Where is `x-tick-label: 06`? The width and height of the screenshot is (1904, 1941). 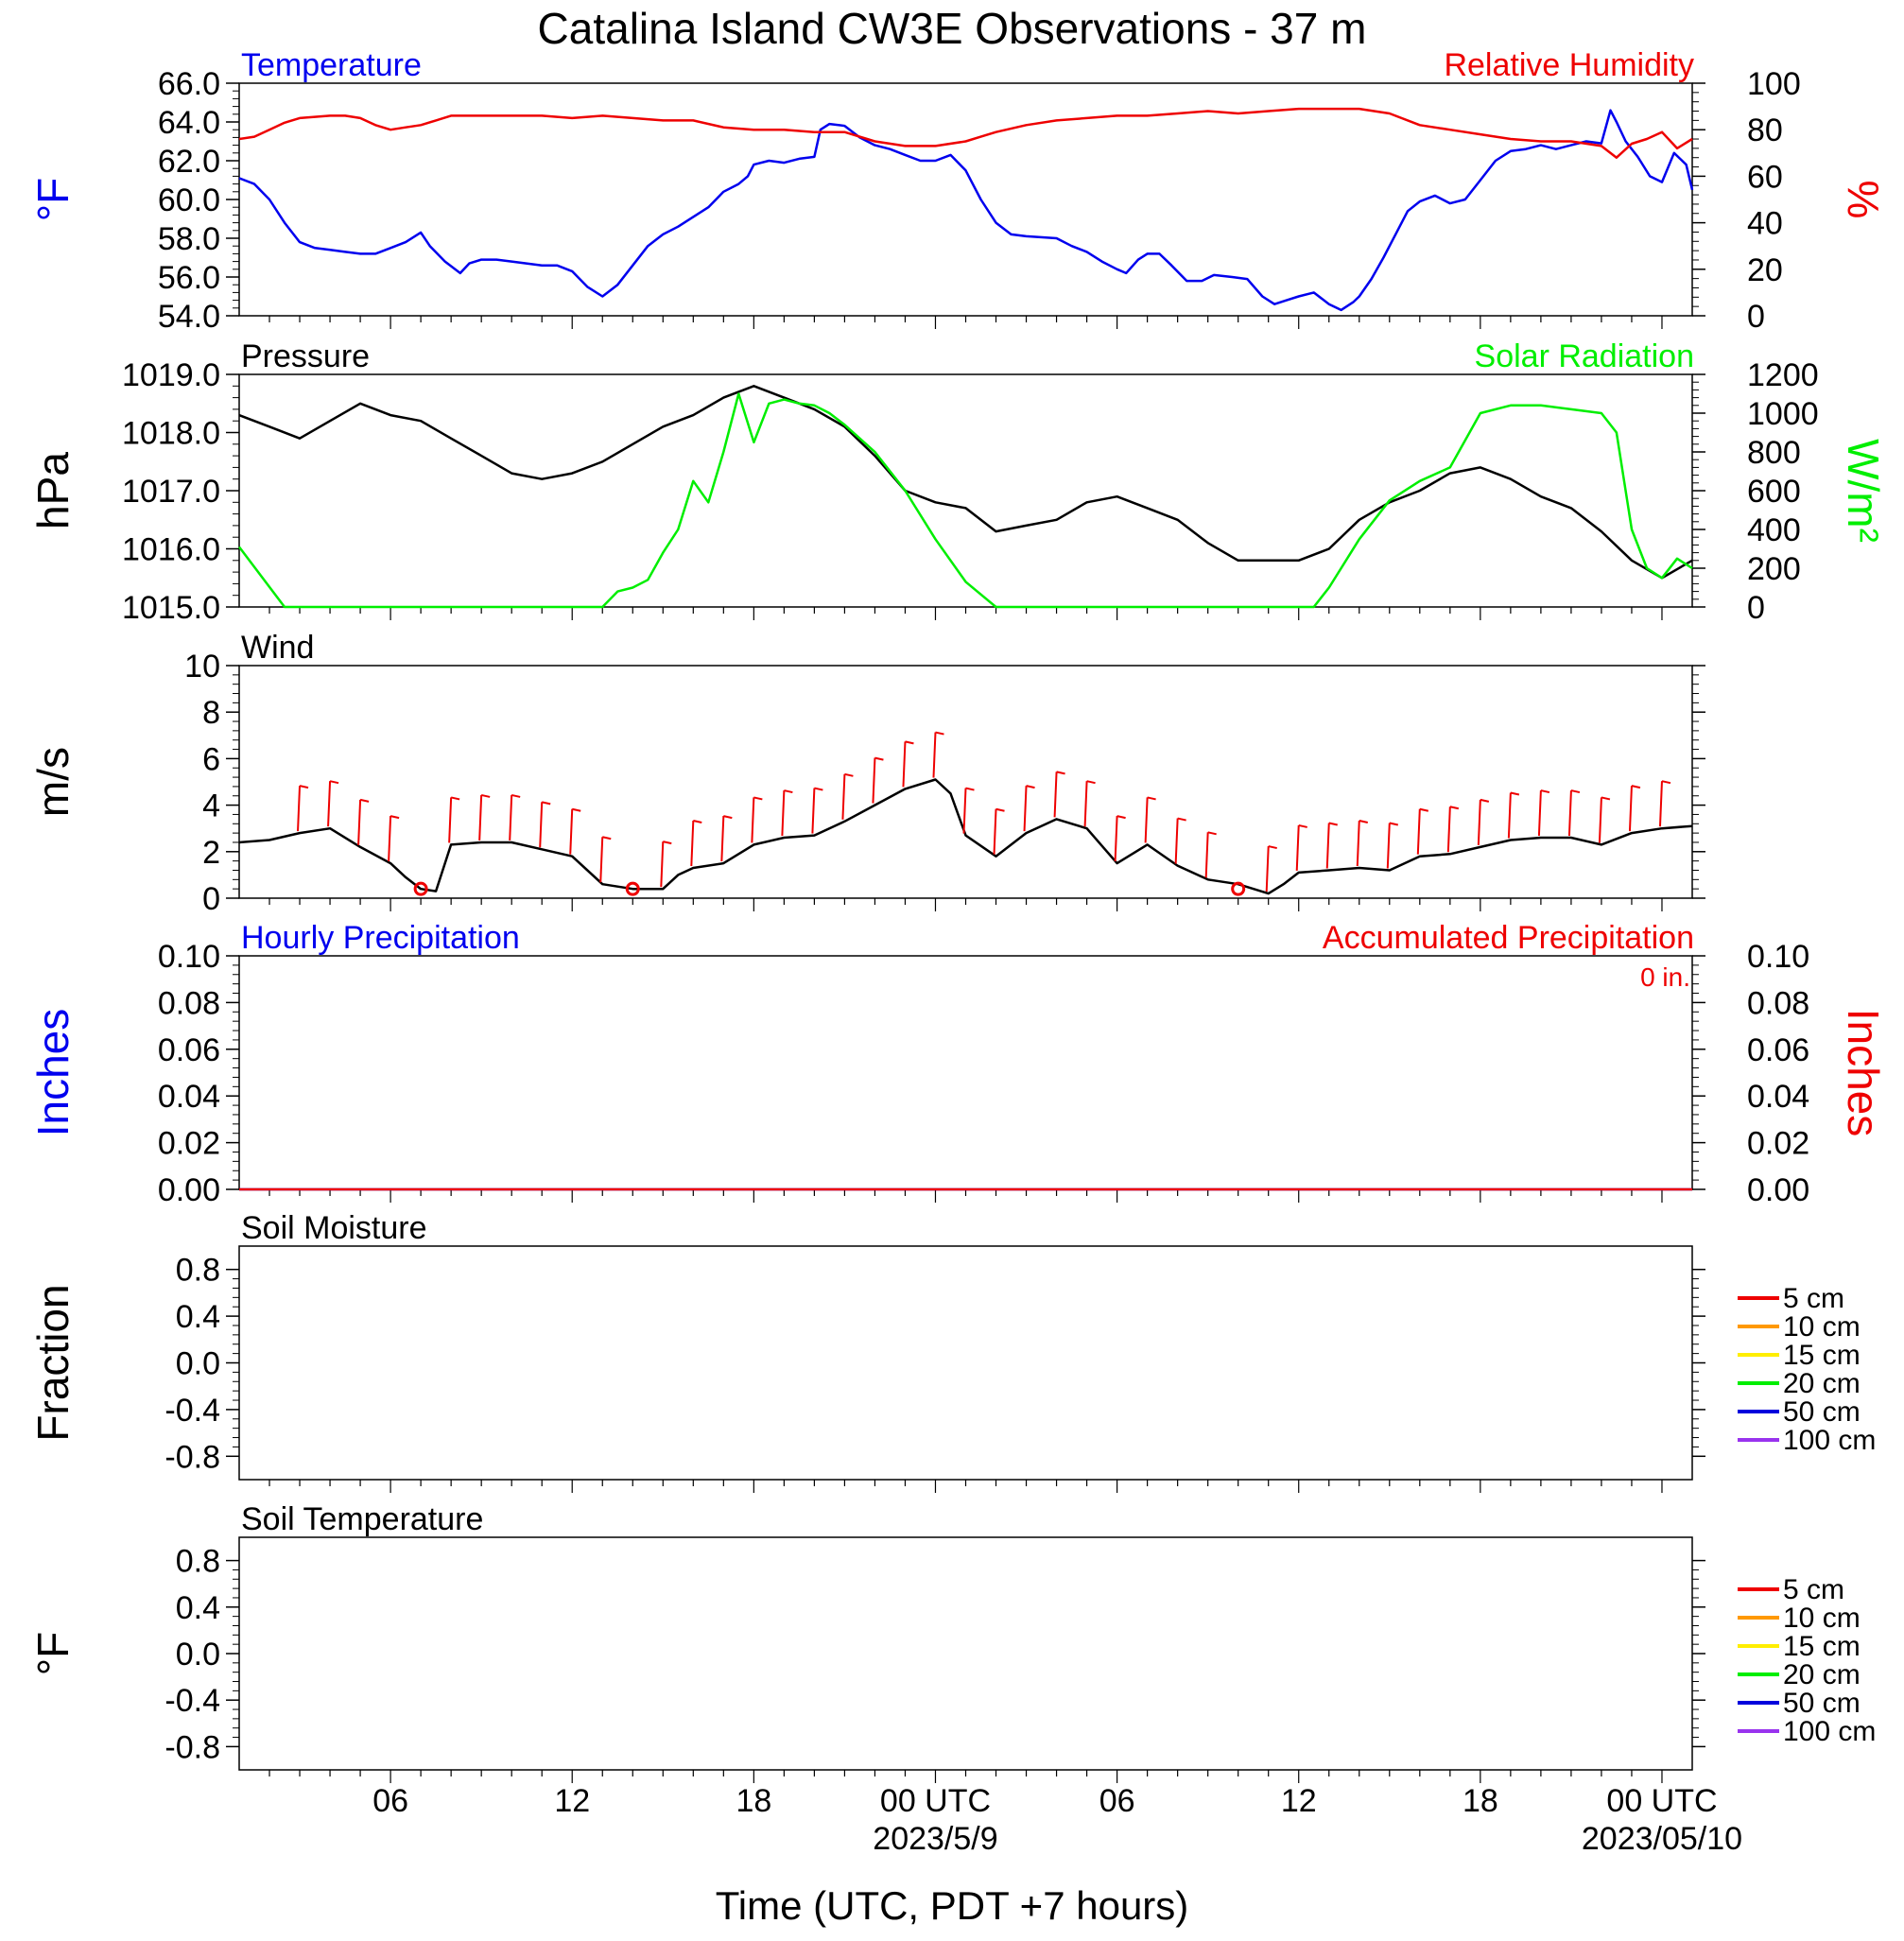
x-tick-label: 06 is located at coordinates (1117, 1801).